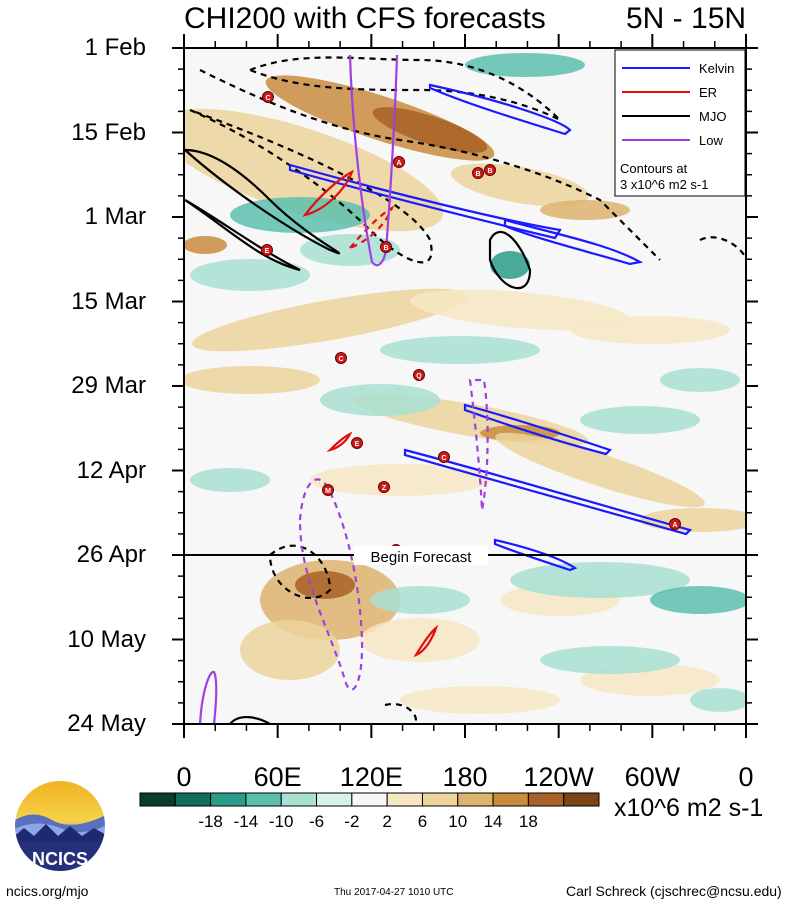  I want to click on y-tick-label: 29 Mar, so click(108, 385).